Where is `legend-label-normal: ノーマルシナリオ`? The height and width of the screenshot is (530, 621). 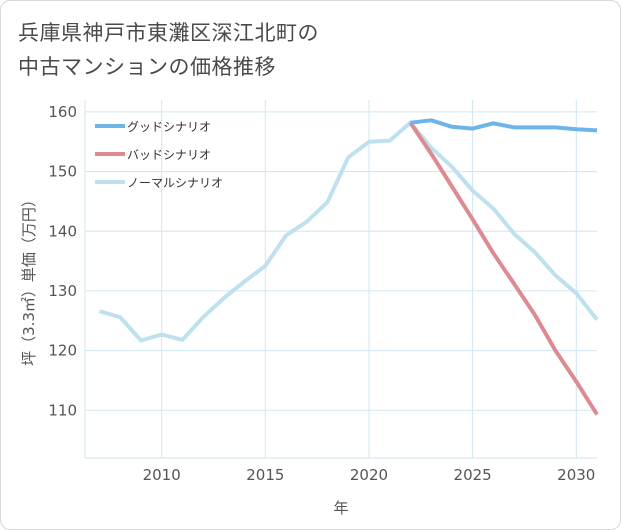
legend-label-normal: ノーマルシナリオ is located at coordinates (175, 183).